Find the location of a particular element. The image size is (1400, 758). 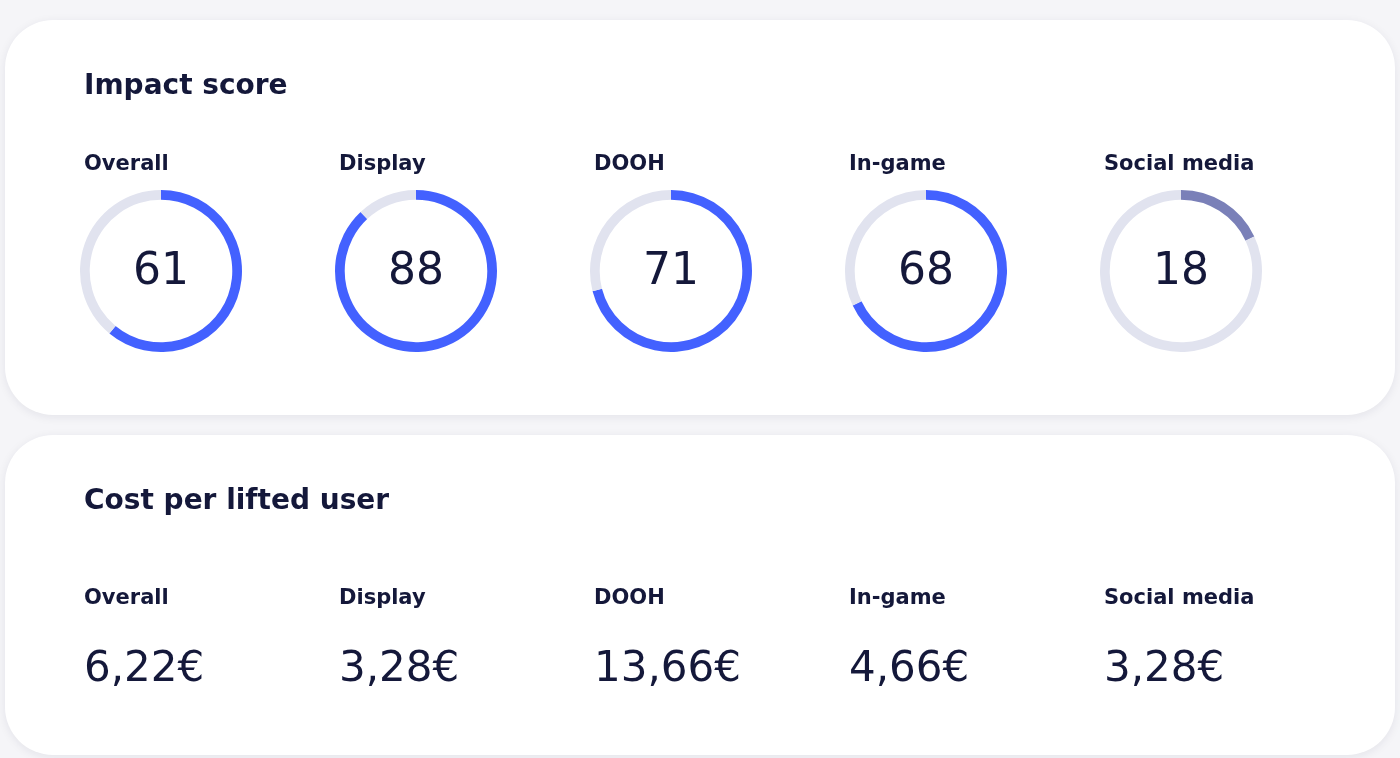

chart-title: Social media is located at coordinates (1179, 163).